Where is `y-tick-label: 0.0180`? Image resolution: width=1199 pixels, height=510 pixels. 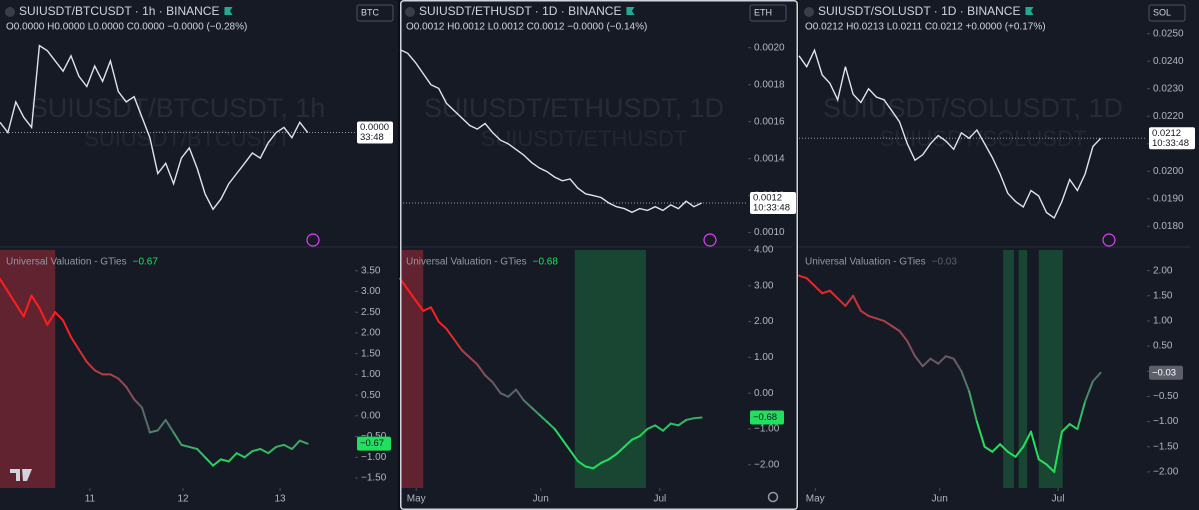
y-tick-label: 0.0180 is located at coordinates (1168, 226).